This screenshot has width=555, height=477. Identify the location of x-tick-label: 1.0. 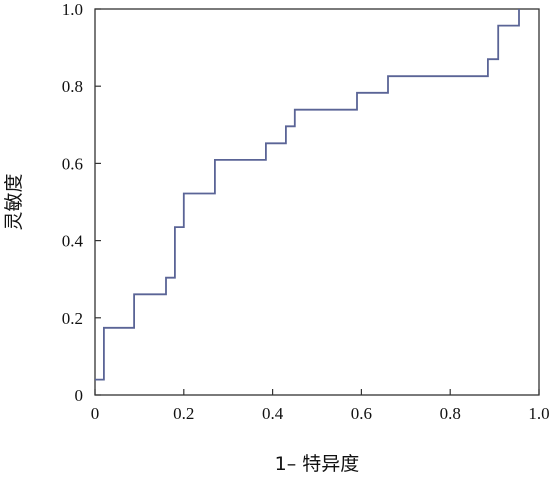
(538, 413).